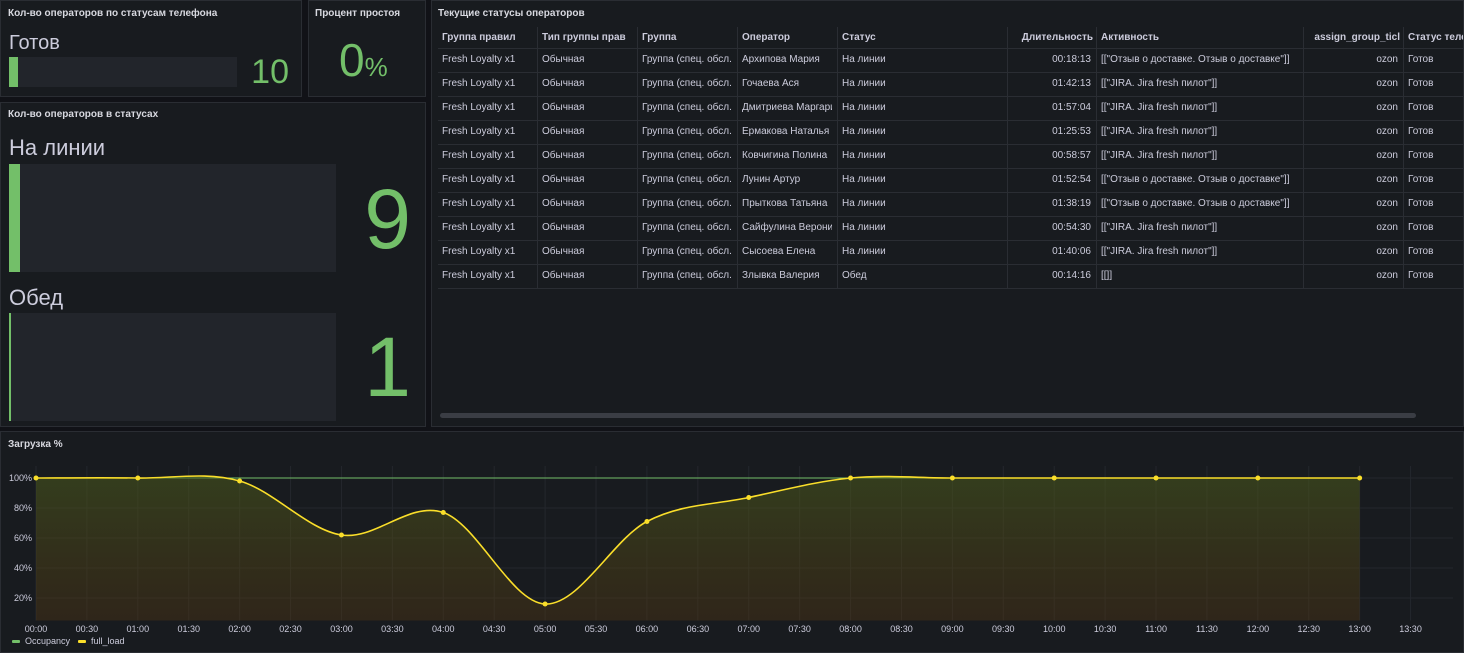  Describe the element at coordinates (1308, 629) in the screenshot. I see `x-tick-label: 12:30` at that location.